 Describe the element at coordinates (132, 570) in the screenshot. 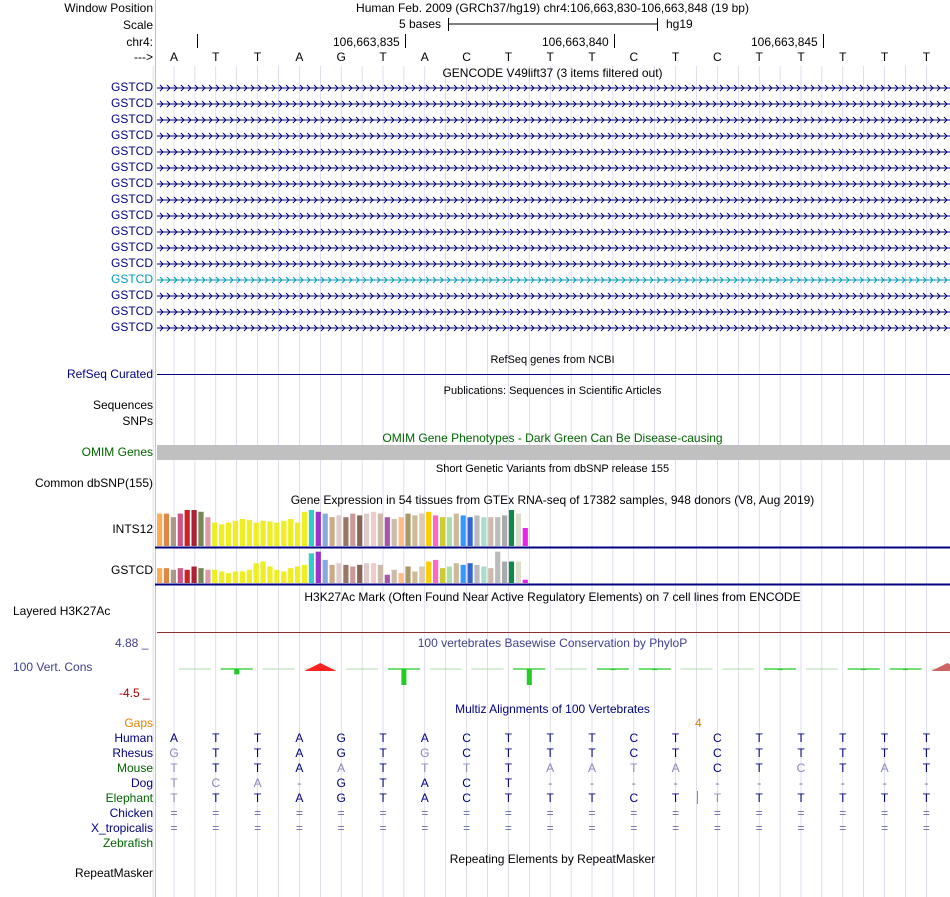

I see `gtex-gene-label: GSTCD` at that location.